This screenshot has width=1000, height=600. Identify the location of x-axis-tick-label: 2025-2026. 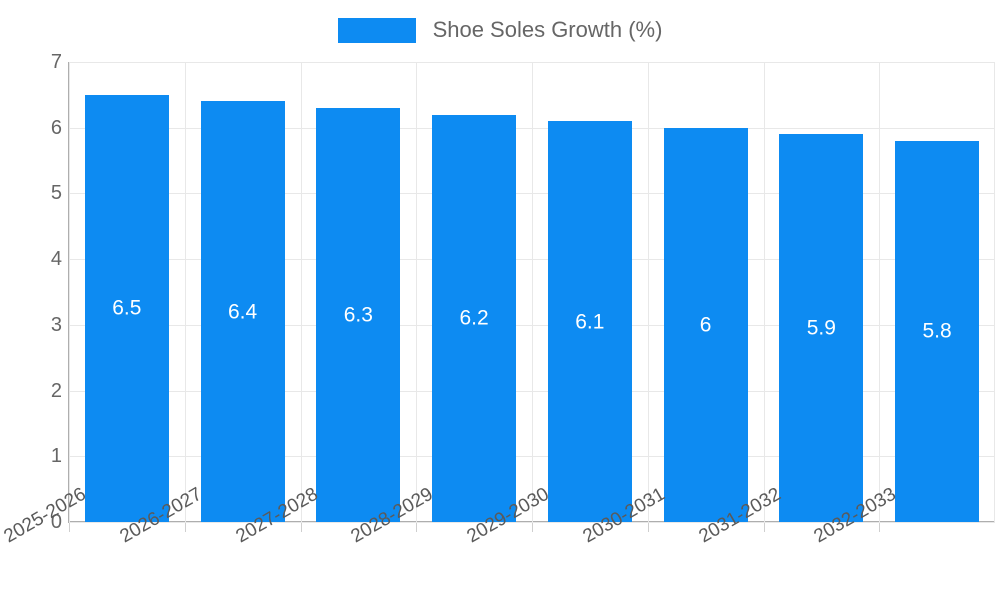
(45, 515).